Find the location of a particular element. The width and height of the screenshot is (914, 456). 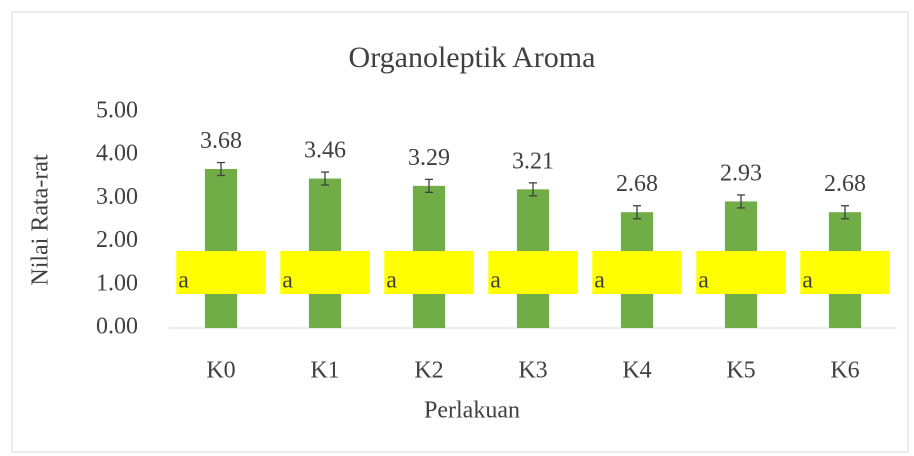

x-tick-label: K2 is located at coordinates (428, 371).